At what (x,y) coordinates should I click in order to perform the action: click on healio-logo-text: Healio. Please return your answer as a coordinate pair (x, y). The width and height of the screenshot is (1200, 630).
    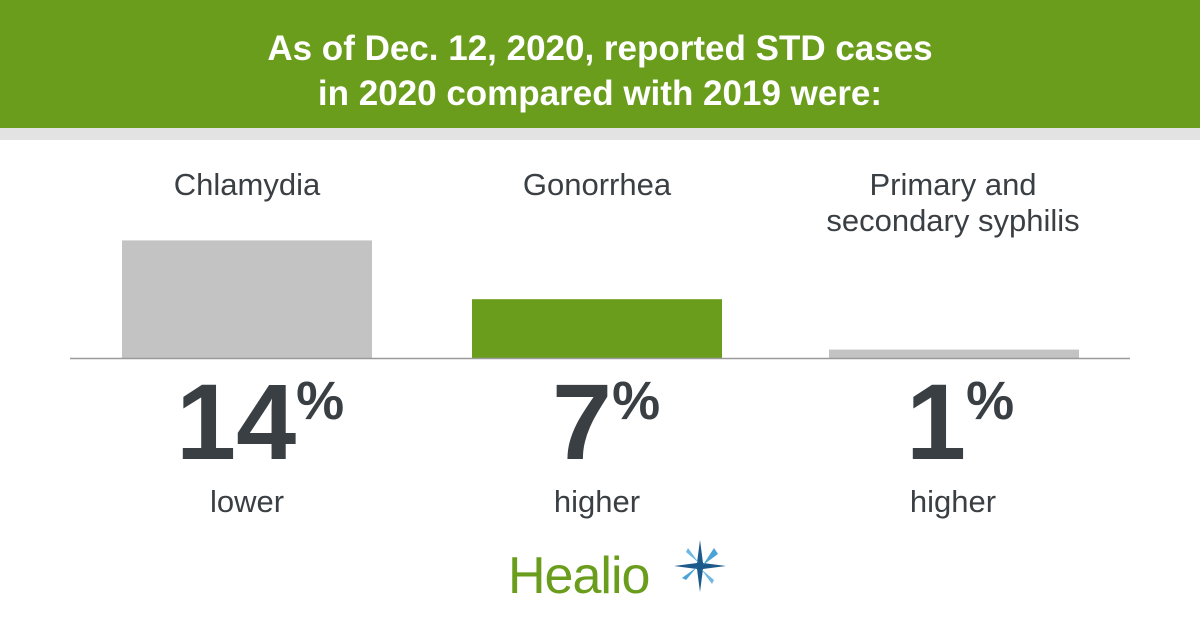
    Looking at the image, I should click on (579, 576).